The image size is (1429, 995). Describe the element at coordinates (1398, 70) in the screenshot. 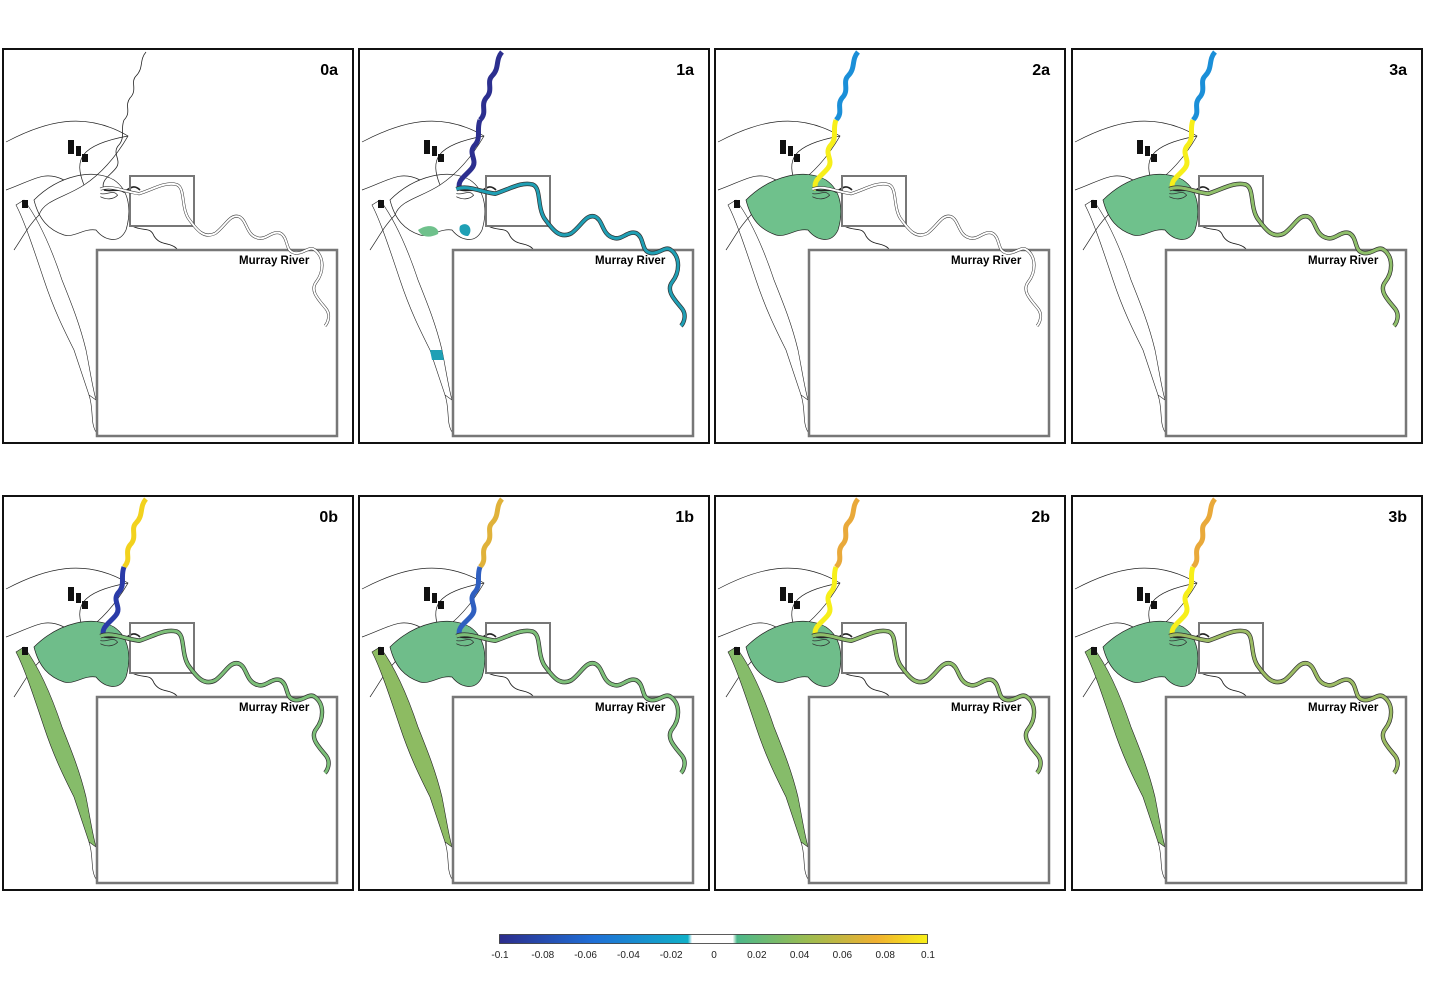

I see `panel-label: 3a` at that location.